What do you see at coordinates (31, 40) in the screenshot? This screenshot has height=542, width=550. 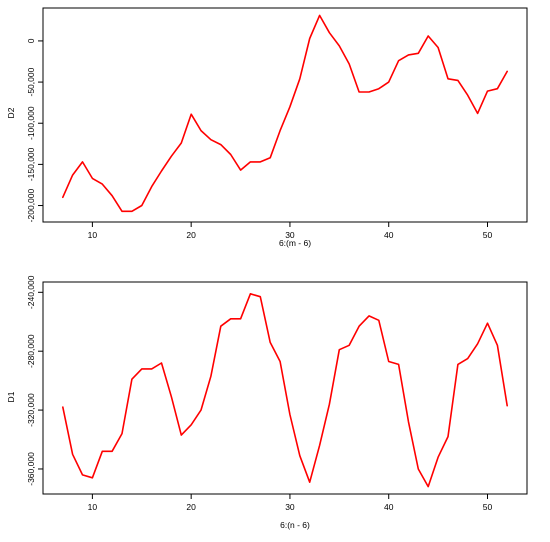 I see `chart-top-y-tick-label: 0` at bounding box center [31, 40].